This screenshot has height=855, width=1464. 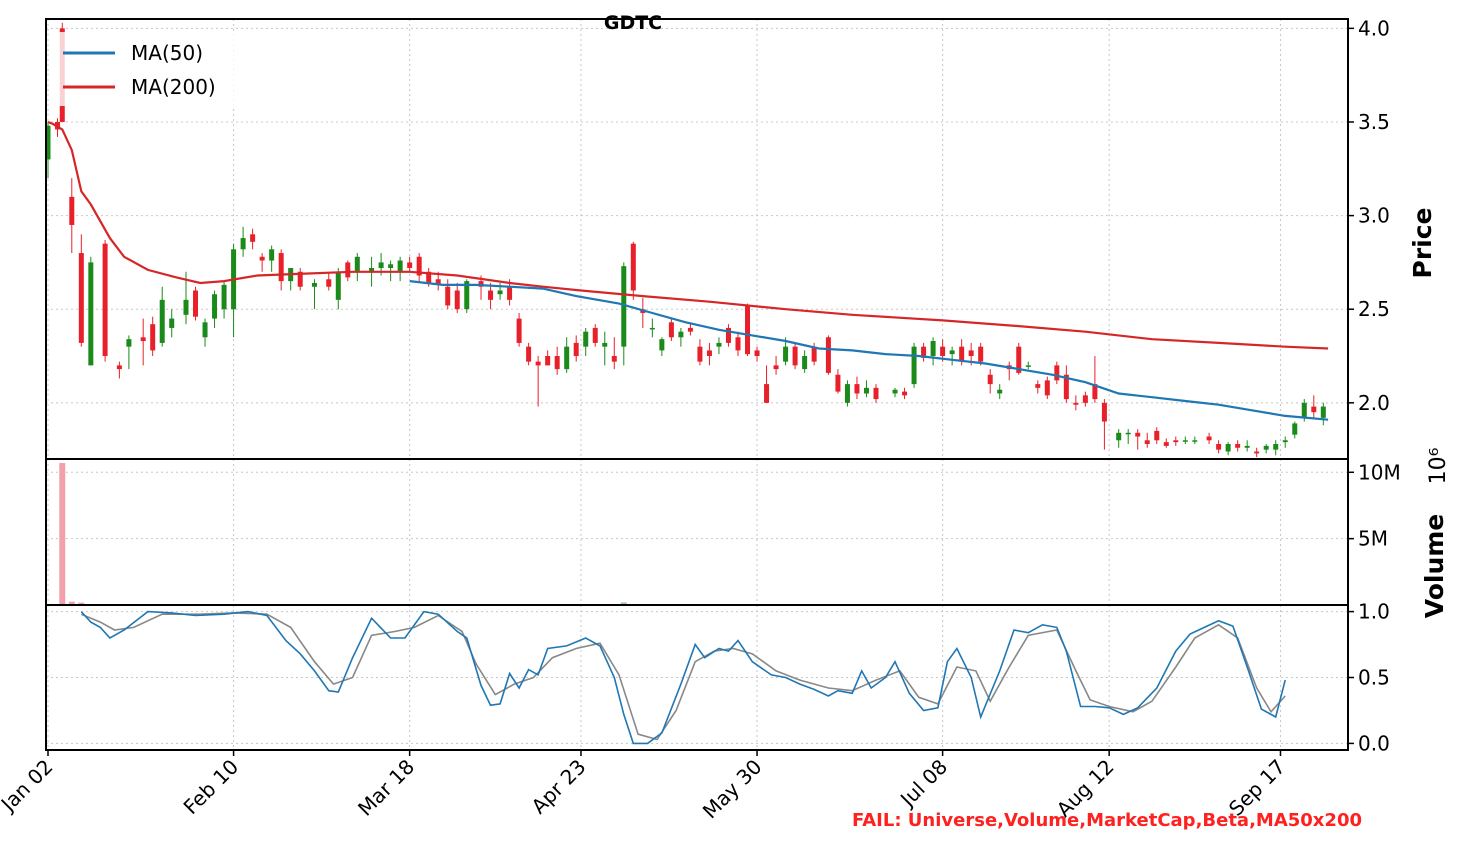 What do you see at coordinates (211, 787) in the screenshot?
I see `x-tick-label: Feb 10` at bounding box center [211, 787].